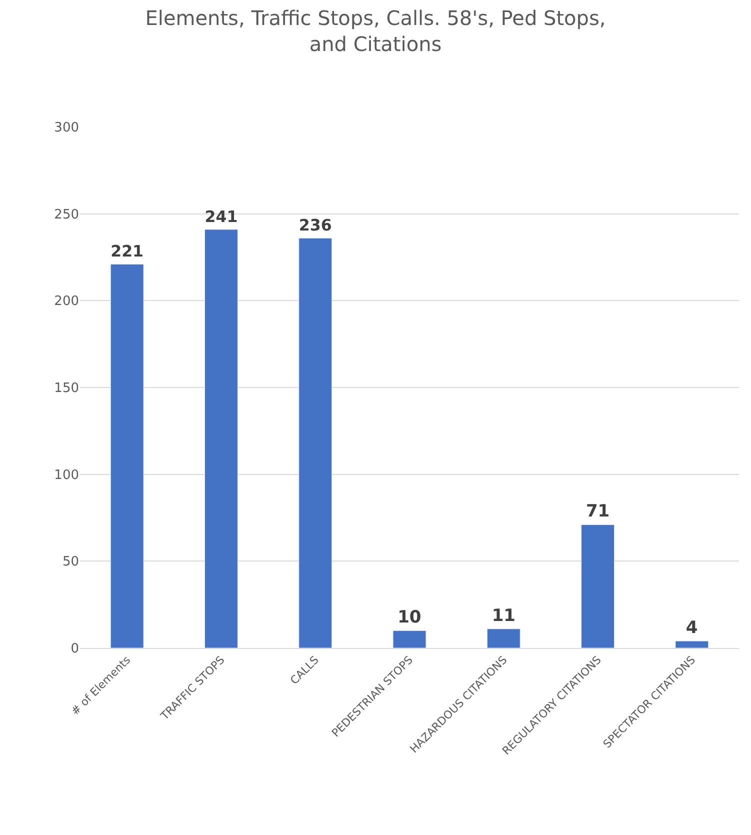  I want to click on y-tick-label: 150, so click(66, 388).